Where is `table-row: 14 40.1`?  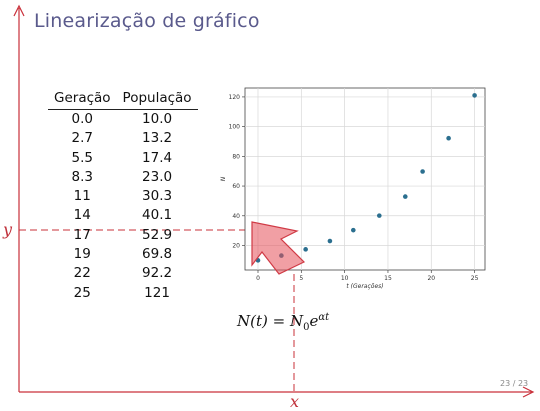
table-row: 14 40.1 is located at coordinates (123, 215).